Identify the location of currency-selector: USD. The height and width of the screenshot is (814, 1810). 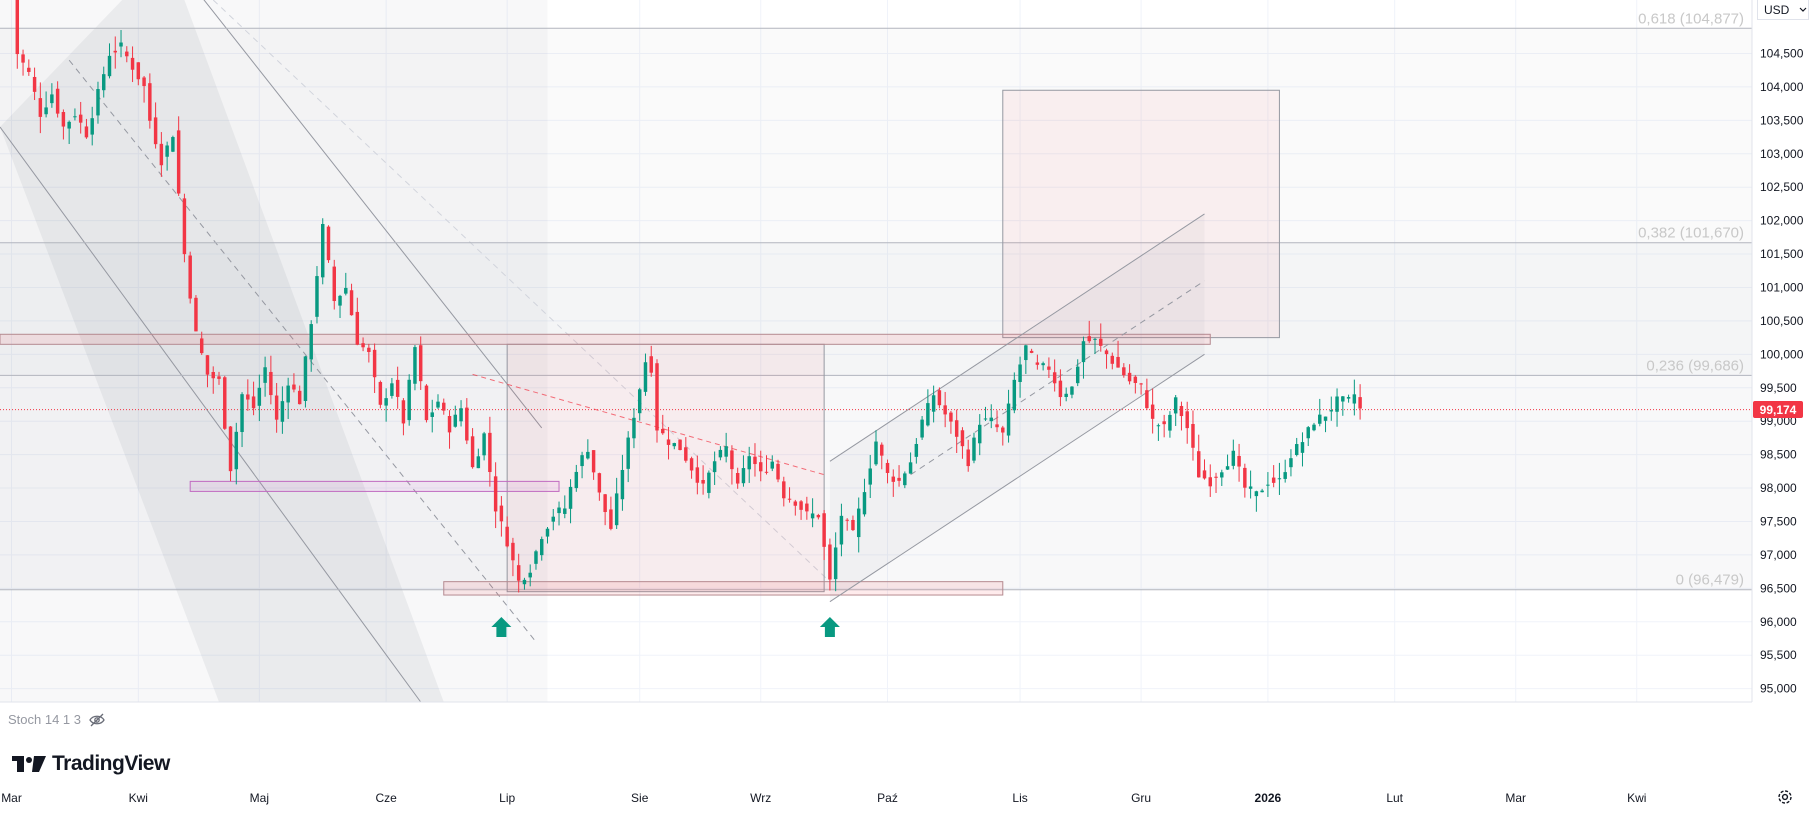
(1783, 10).